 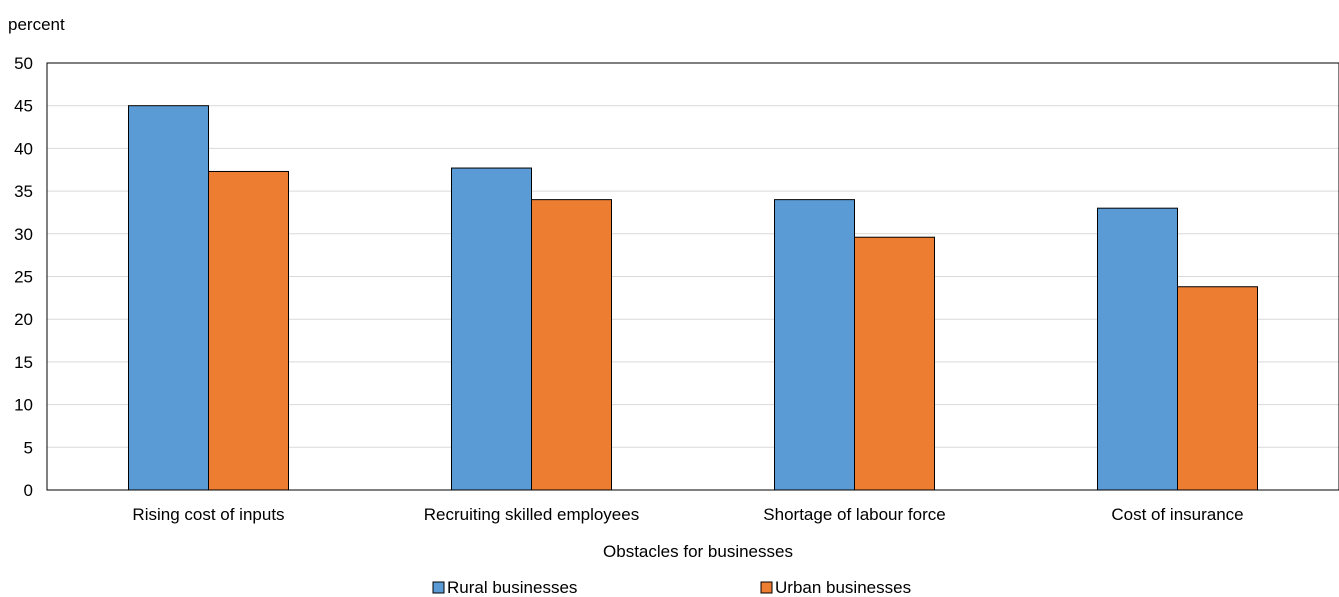 What do you see at coordinates (671, 587) in the screenshot?
I see `legend: Rural businesses Urban businesses` at bounding box center [671, 587].